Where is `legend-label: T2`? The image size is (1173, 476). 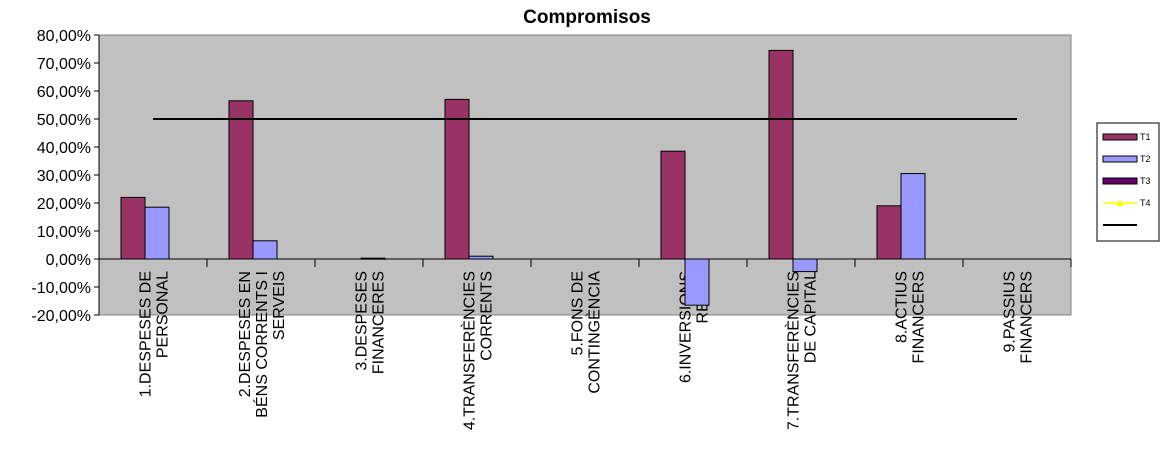
legend-label: T2 is located at coordinates (1145, 159).